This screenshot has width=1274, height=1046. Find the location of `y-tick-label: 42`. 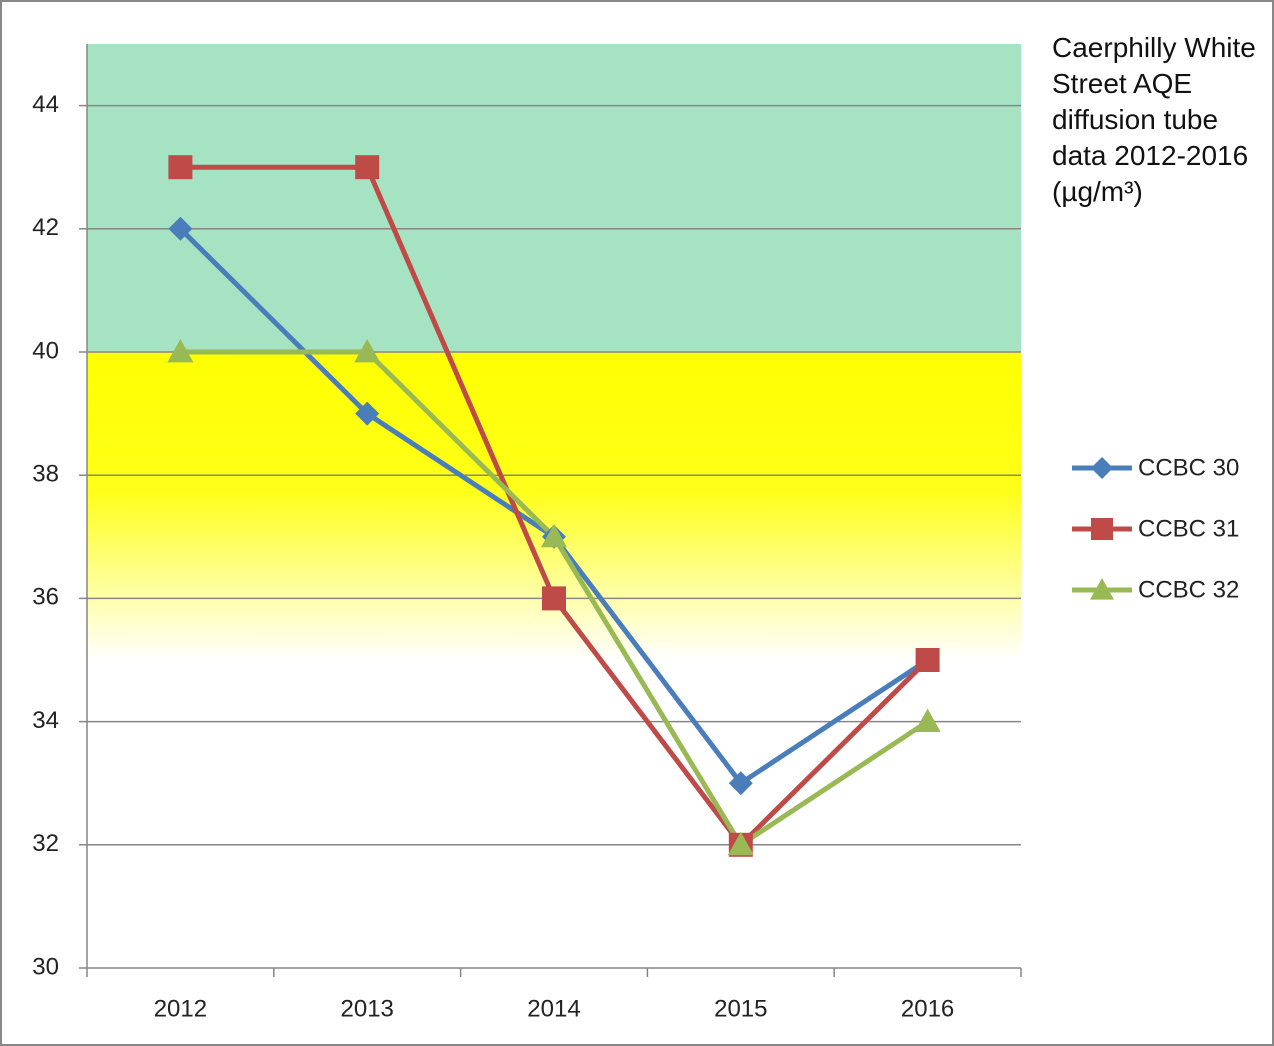

y-tick-label: 42 is located at coordinates (45, 227).